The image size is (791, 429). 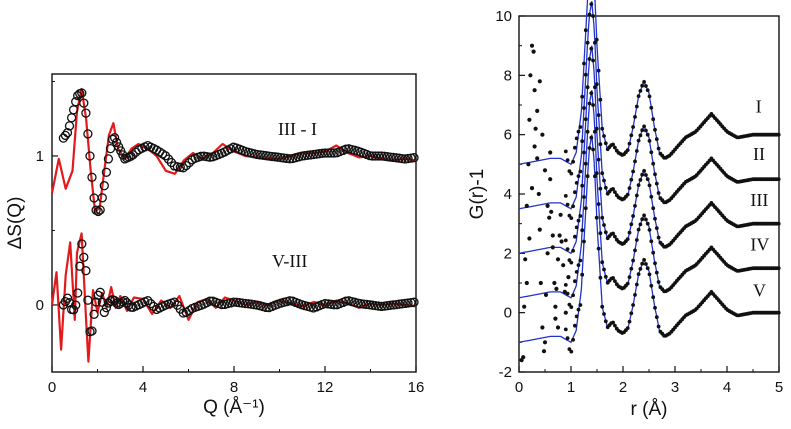 I want to click on right-y-tick-label: 10, so click(x=503, y=16).